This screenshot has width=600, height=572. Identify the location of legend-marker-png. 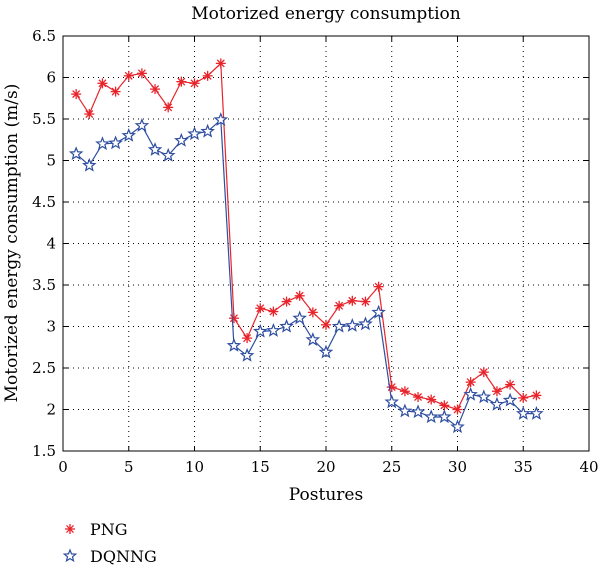
(70, 529).